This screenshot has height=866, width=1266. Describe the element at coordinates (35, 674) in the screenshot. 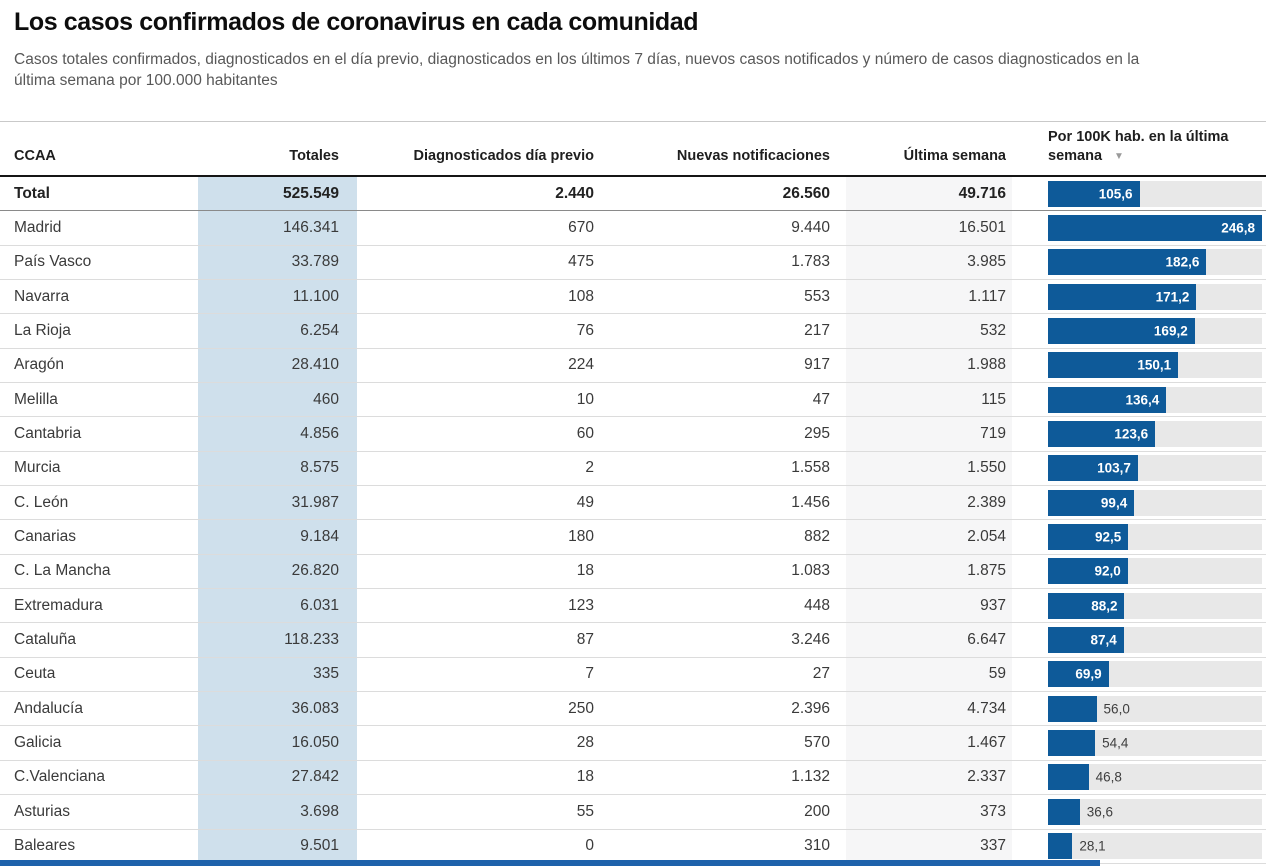

I see `cell-ccaa: Ceuta` at that location.